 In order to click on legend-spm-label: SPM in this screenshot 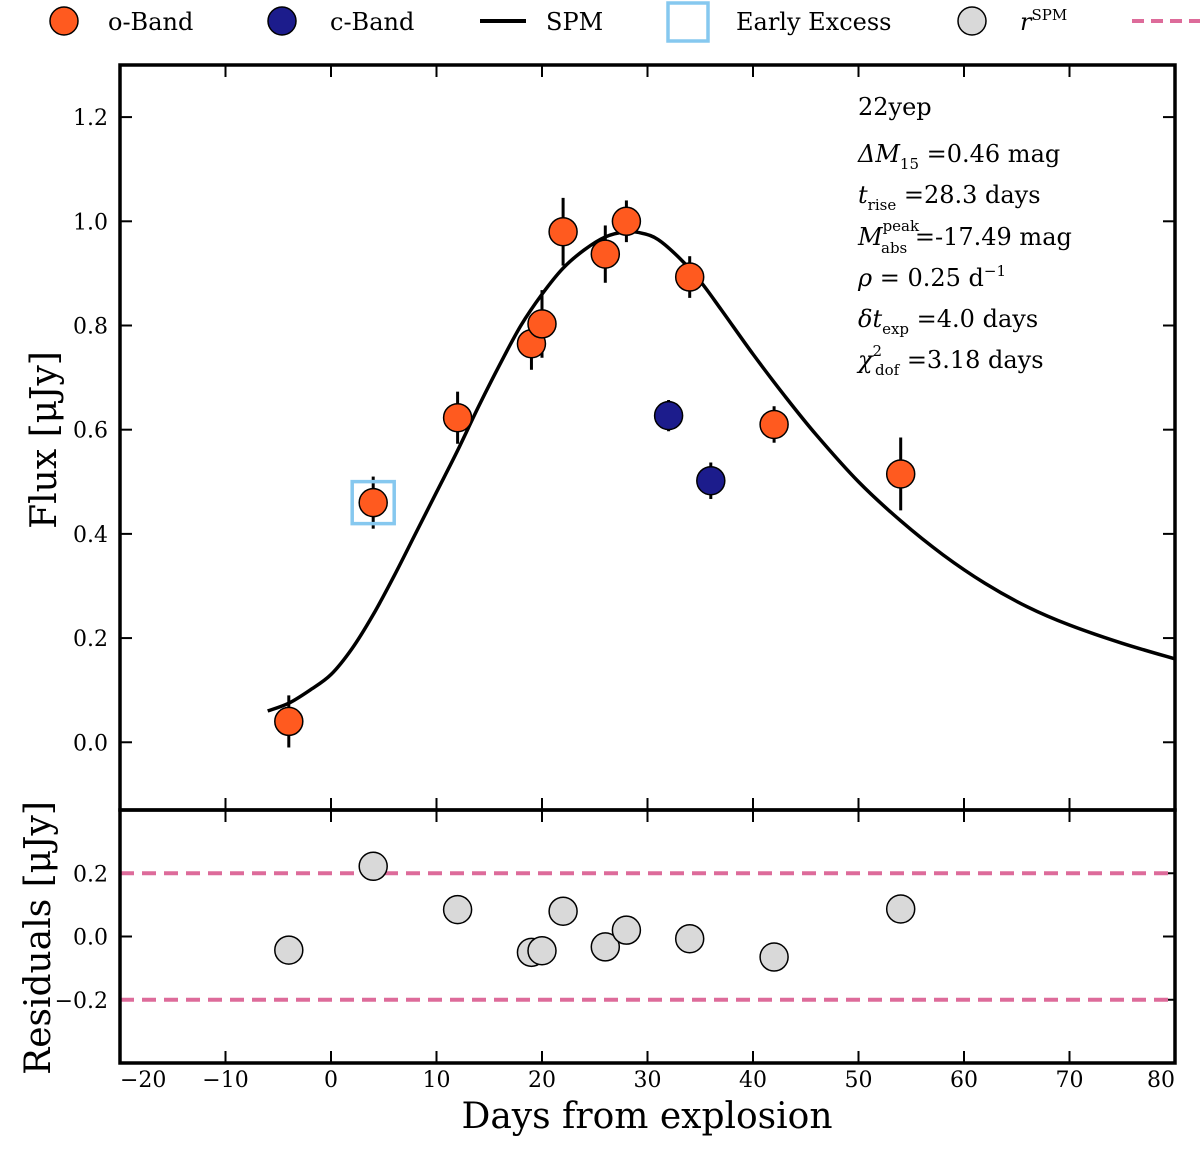, I will do `click(574, 22)`.